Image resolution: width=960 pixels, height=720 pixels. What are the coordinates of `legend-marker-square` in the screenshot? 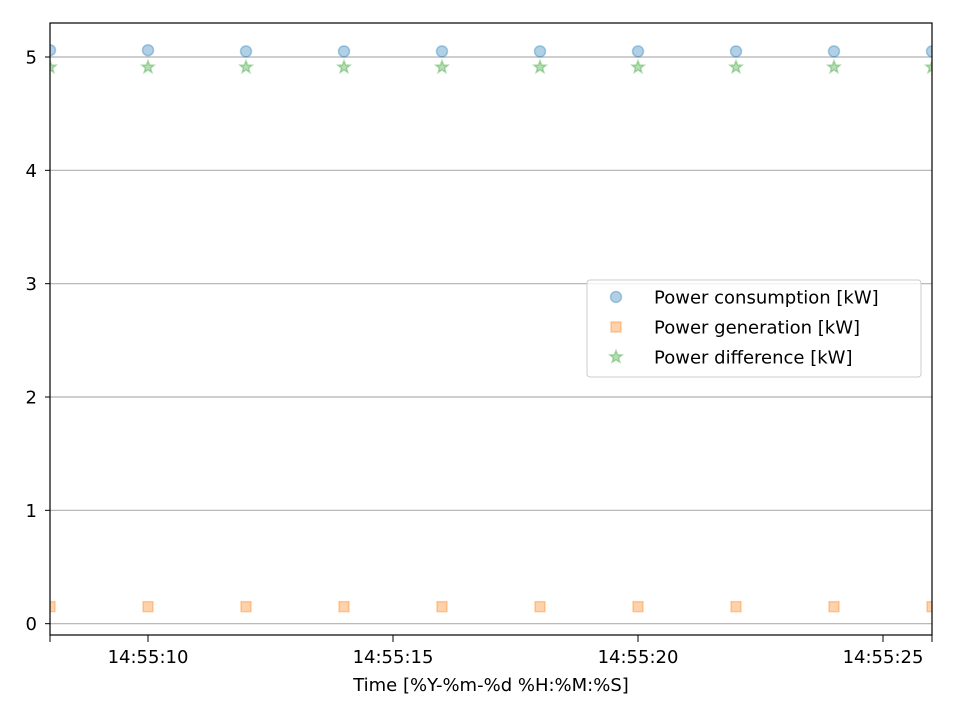 It's located at (616, 327).